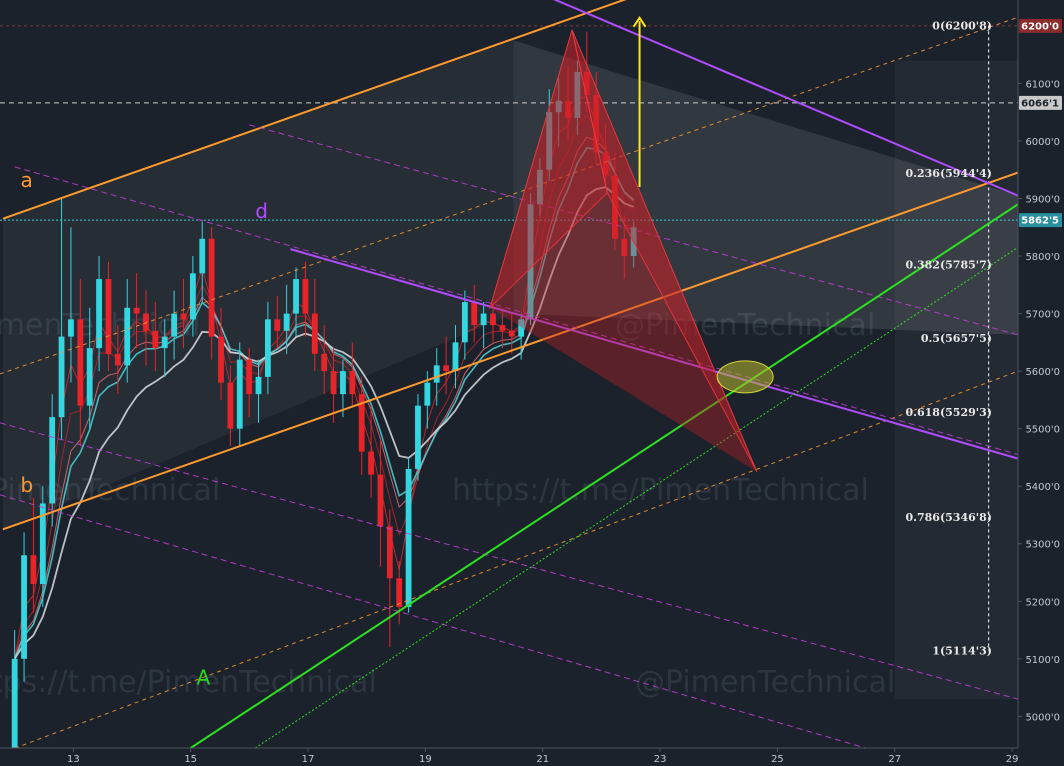 The image size is (1064, 766). Describe the element at coordinates (204, 678) in the screenshot. I see `annotation-label: A` at that location.